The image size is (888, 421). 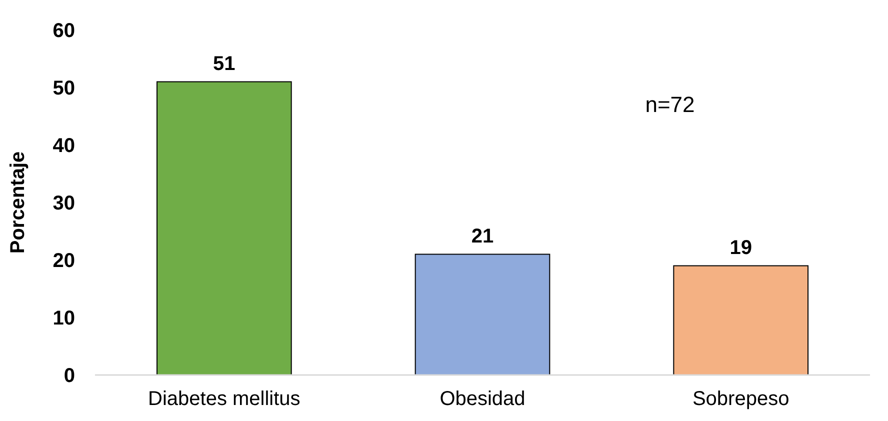 What do you see at coordinates (741, 247) in the screenshot?
I see `data-label: 19` at bounding box center [741, 247].